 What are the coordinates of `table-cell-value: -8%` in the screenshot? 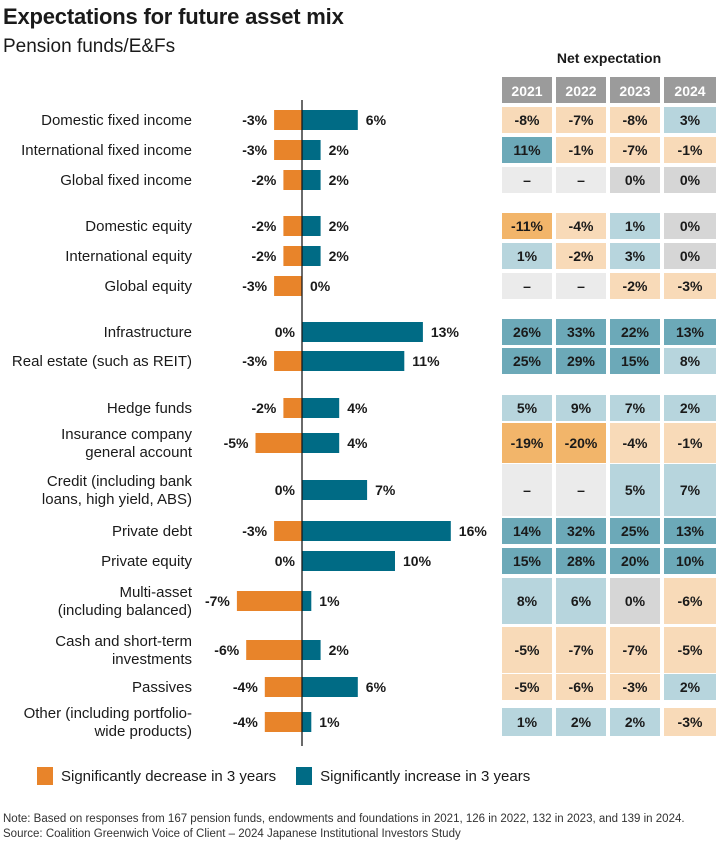 It's located at (527, 120).